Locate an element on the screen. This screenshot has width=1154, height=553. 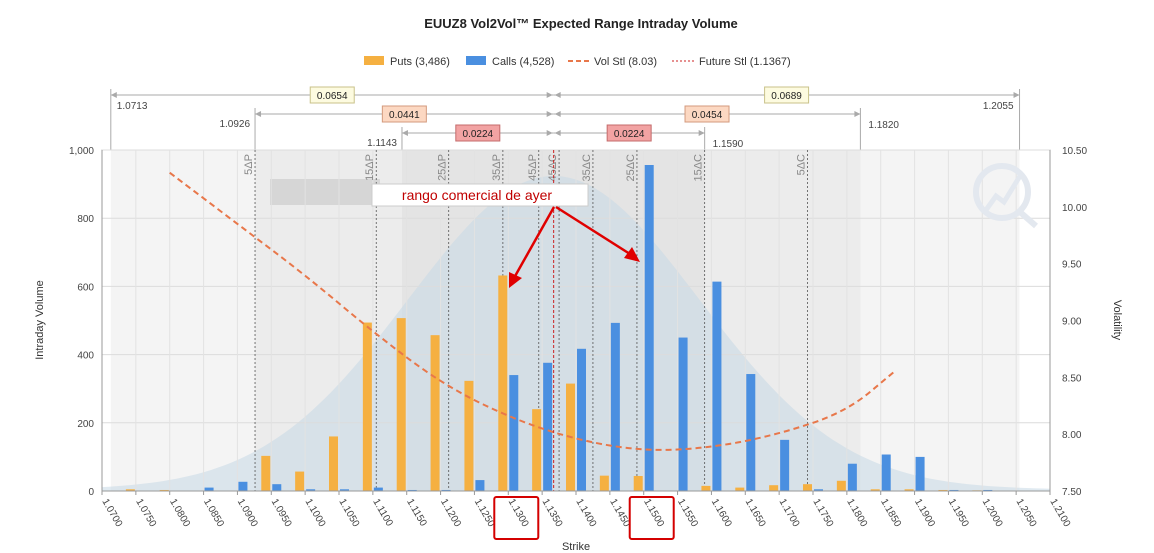
x-tick-label: 1.1600 is located at coordinates (721, 513).